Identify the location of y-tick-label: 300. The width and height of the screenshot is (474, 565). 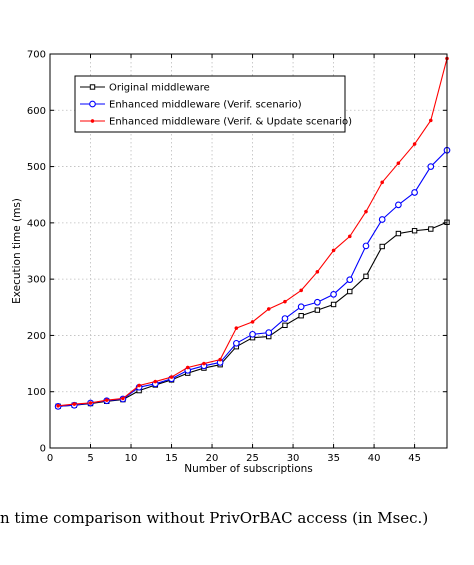
(36, 280).